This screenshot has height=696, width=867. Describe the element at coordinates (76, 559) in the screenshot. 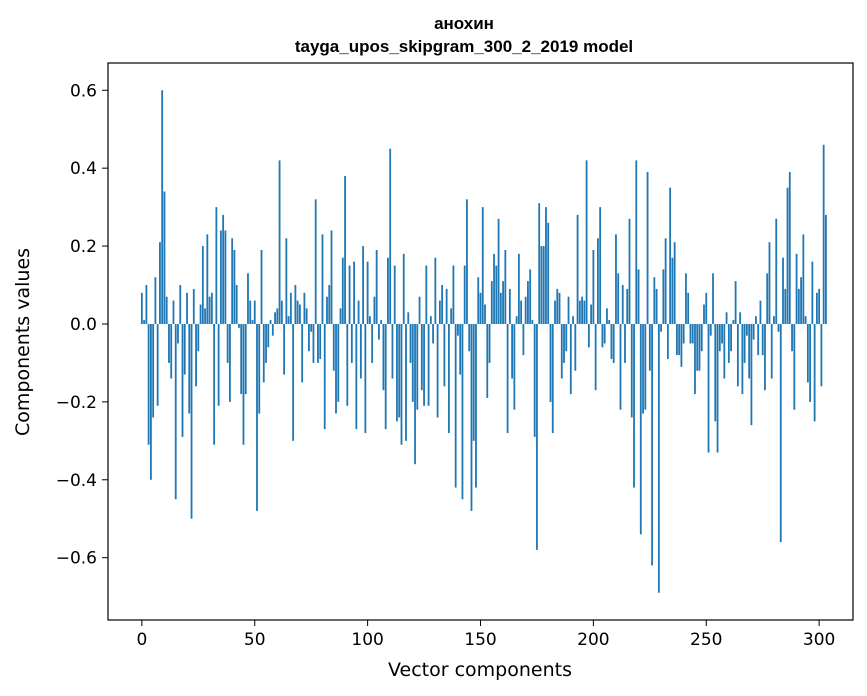

I see `y-tick-label: −0.6` at that location.